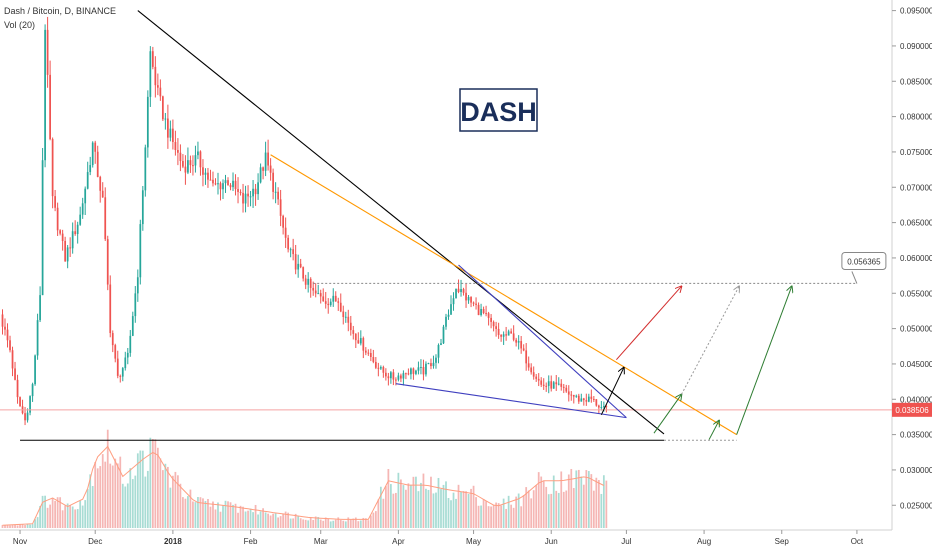 The height and width of the screenshot is (550, 932). What do you see at coordinates (542, 341) in the screenshot?
I see `trendline-wedge-upper` at bounding box center [542, 341].